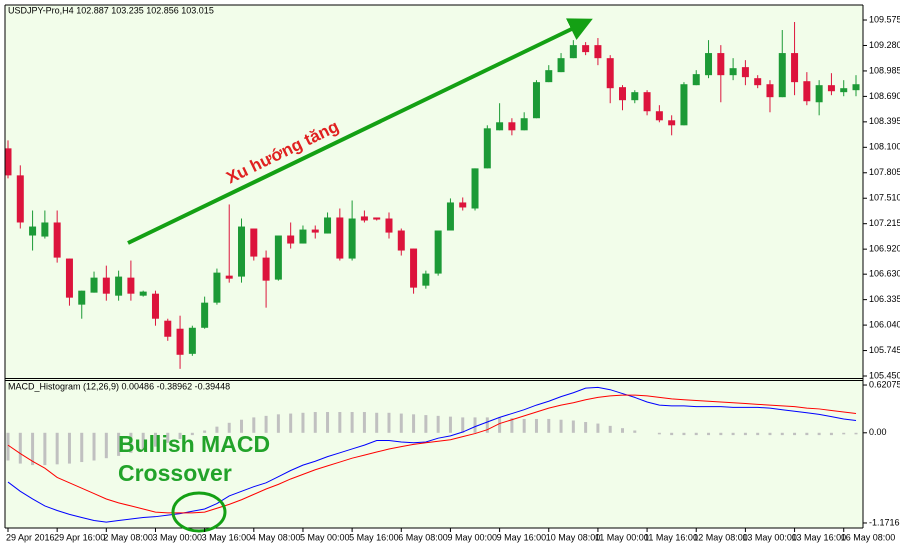 Image resolution: width=900 pixels, height=548 pixels. What do you see at coordinates (472, 537) in the screenshot?
I see `x-tick-label: 9 May 00:00` at bounding box center [472, 537].